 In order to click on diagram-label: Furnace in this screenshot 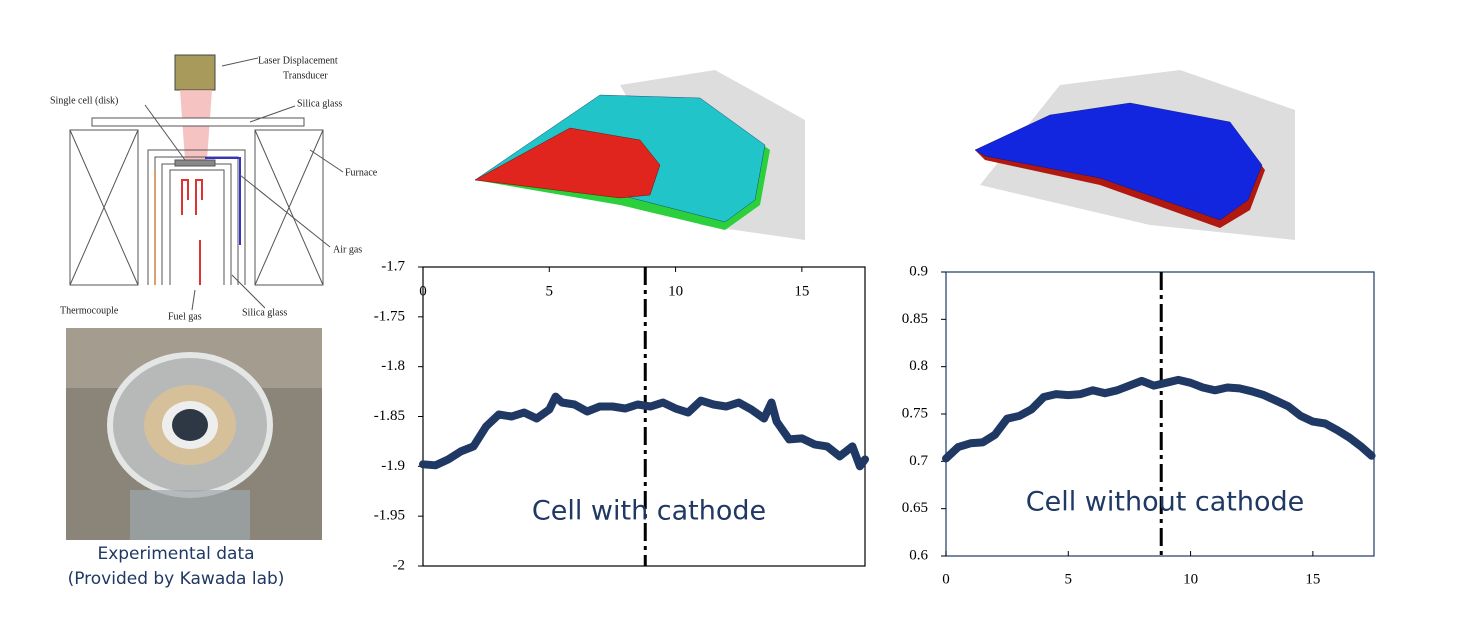, I will do `click(361, 172)`.